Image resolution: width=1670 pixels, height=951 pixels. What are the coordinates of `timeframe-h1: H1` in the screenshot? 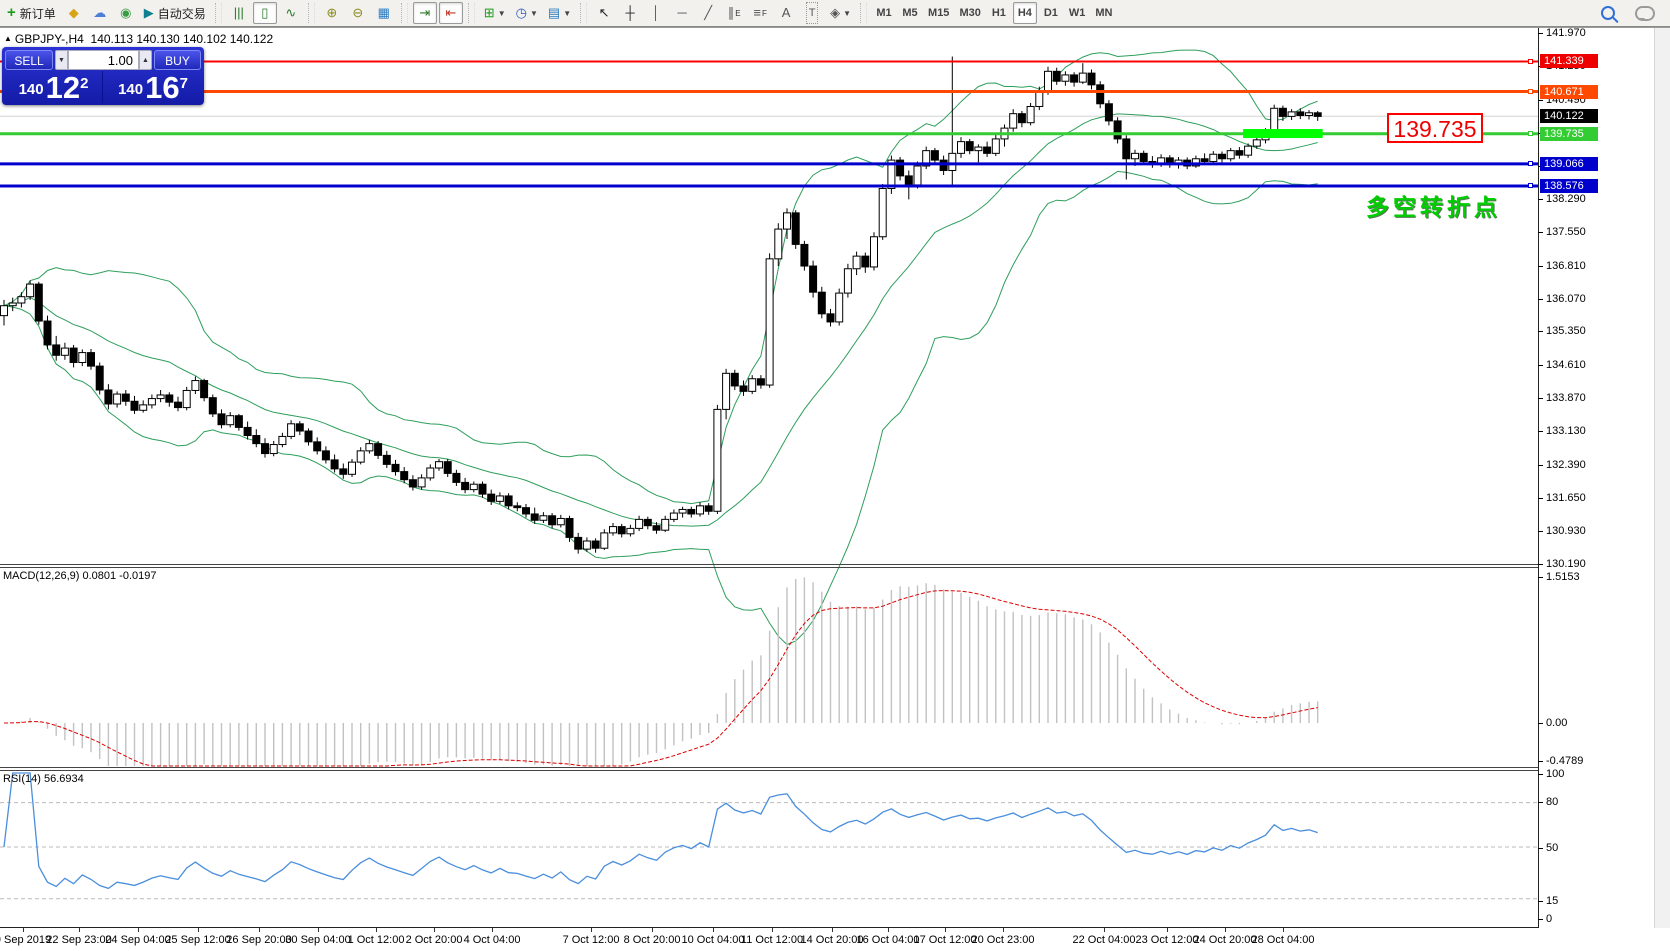 It's located at (999, 13).